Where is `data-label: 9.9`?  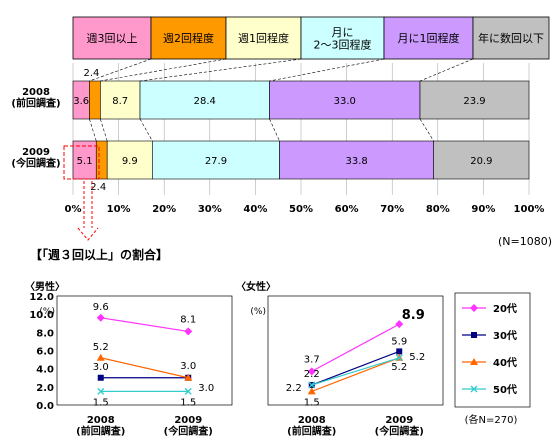 data-label: 9.9 is located at coordinates (130, 161).